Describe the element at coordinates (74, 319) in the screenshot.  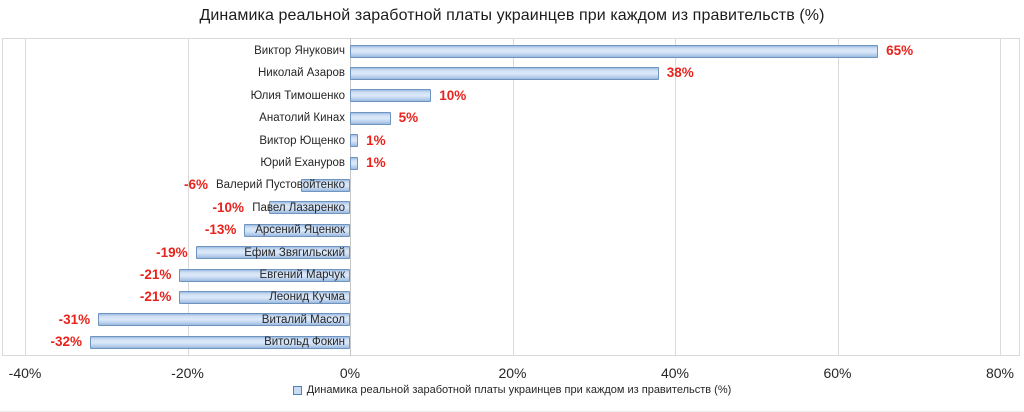
I see `value-label: -31%` at that location.